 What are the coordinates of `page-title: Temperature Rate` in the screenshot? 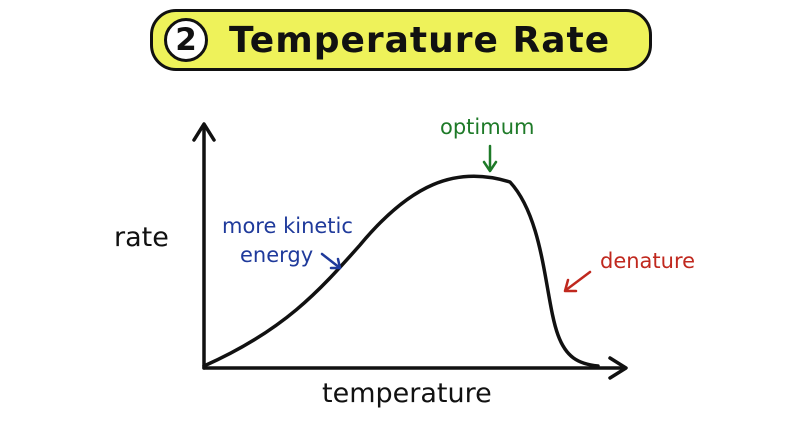 It's located at (420, 40).